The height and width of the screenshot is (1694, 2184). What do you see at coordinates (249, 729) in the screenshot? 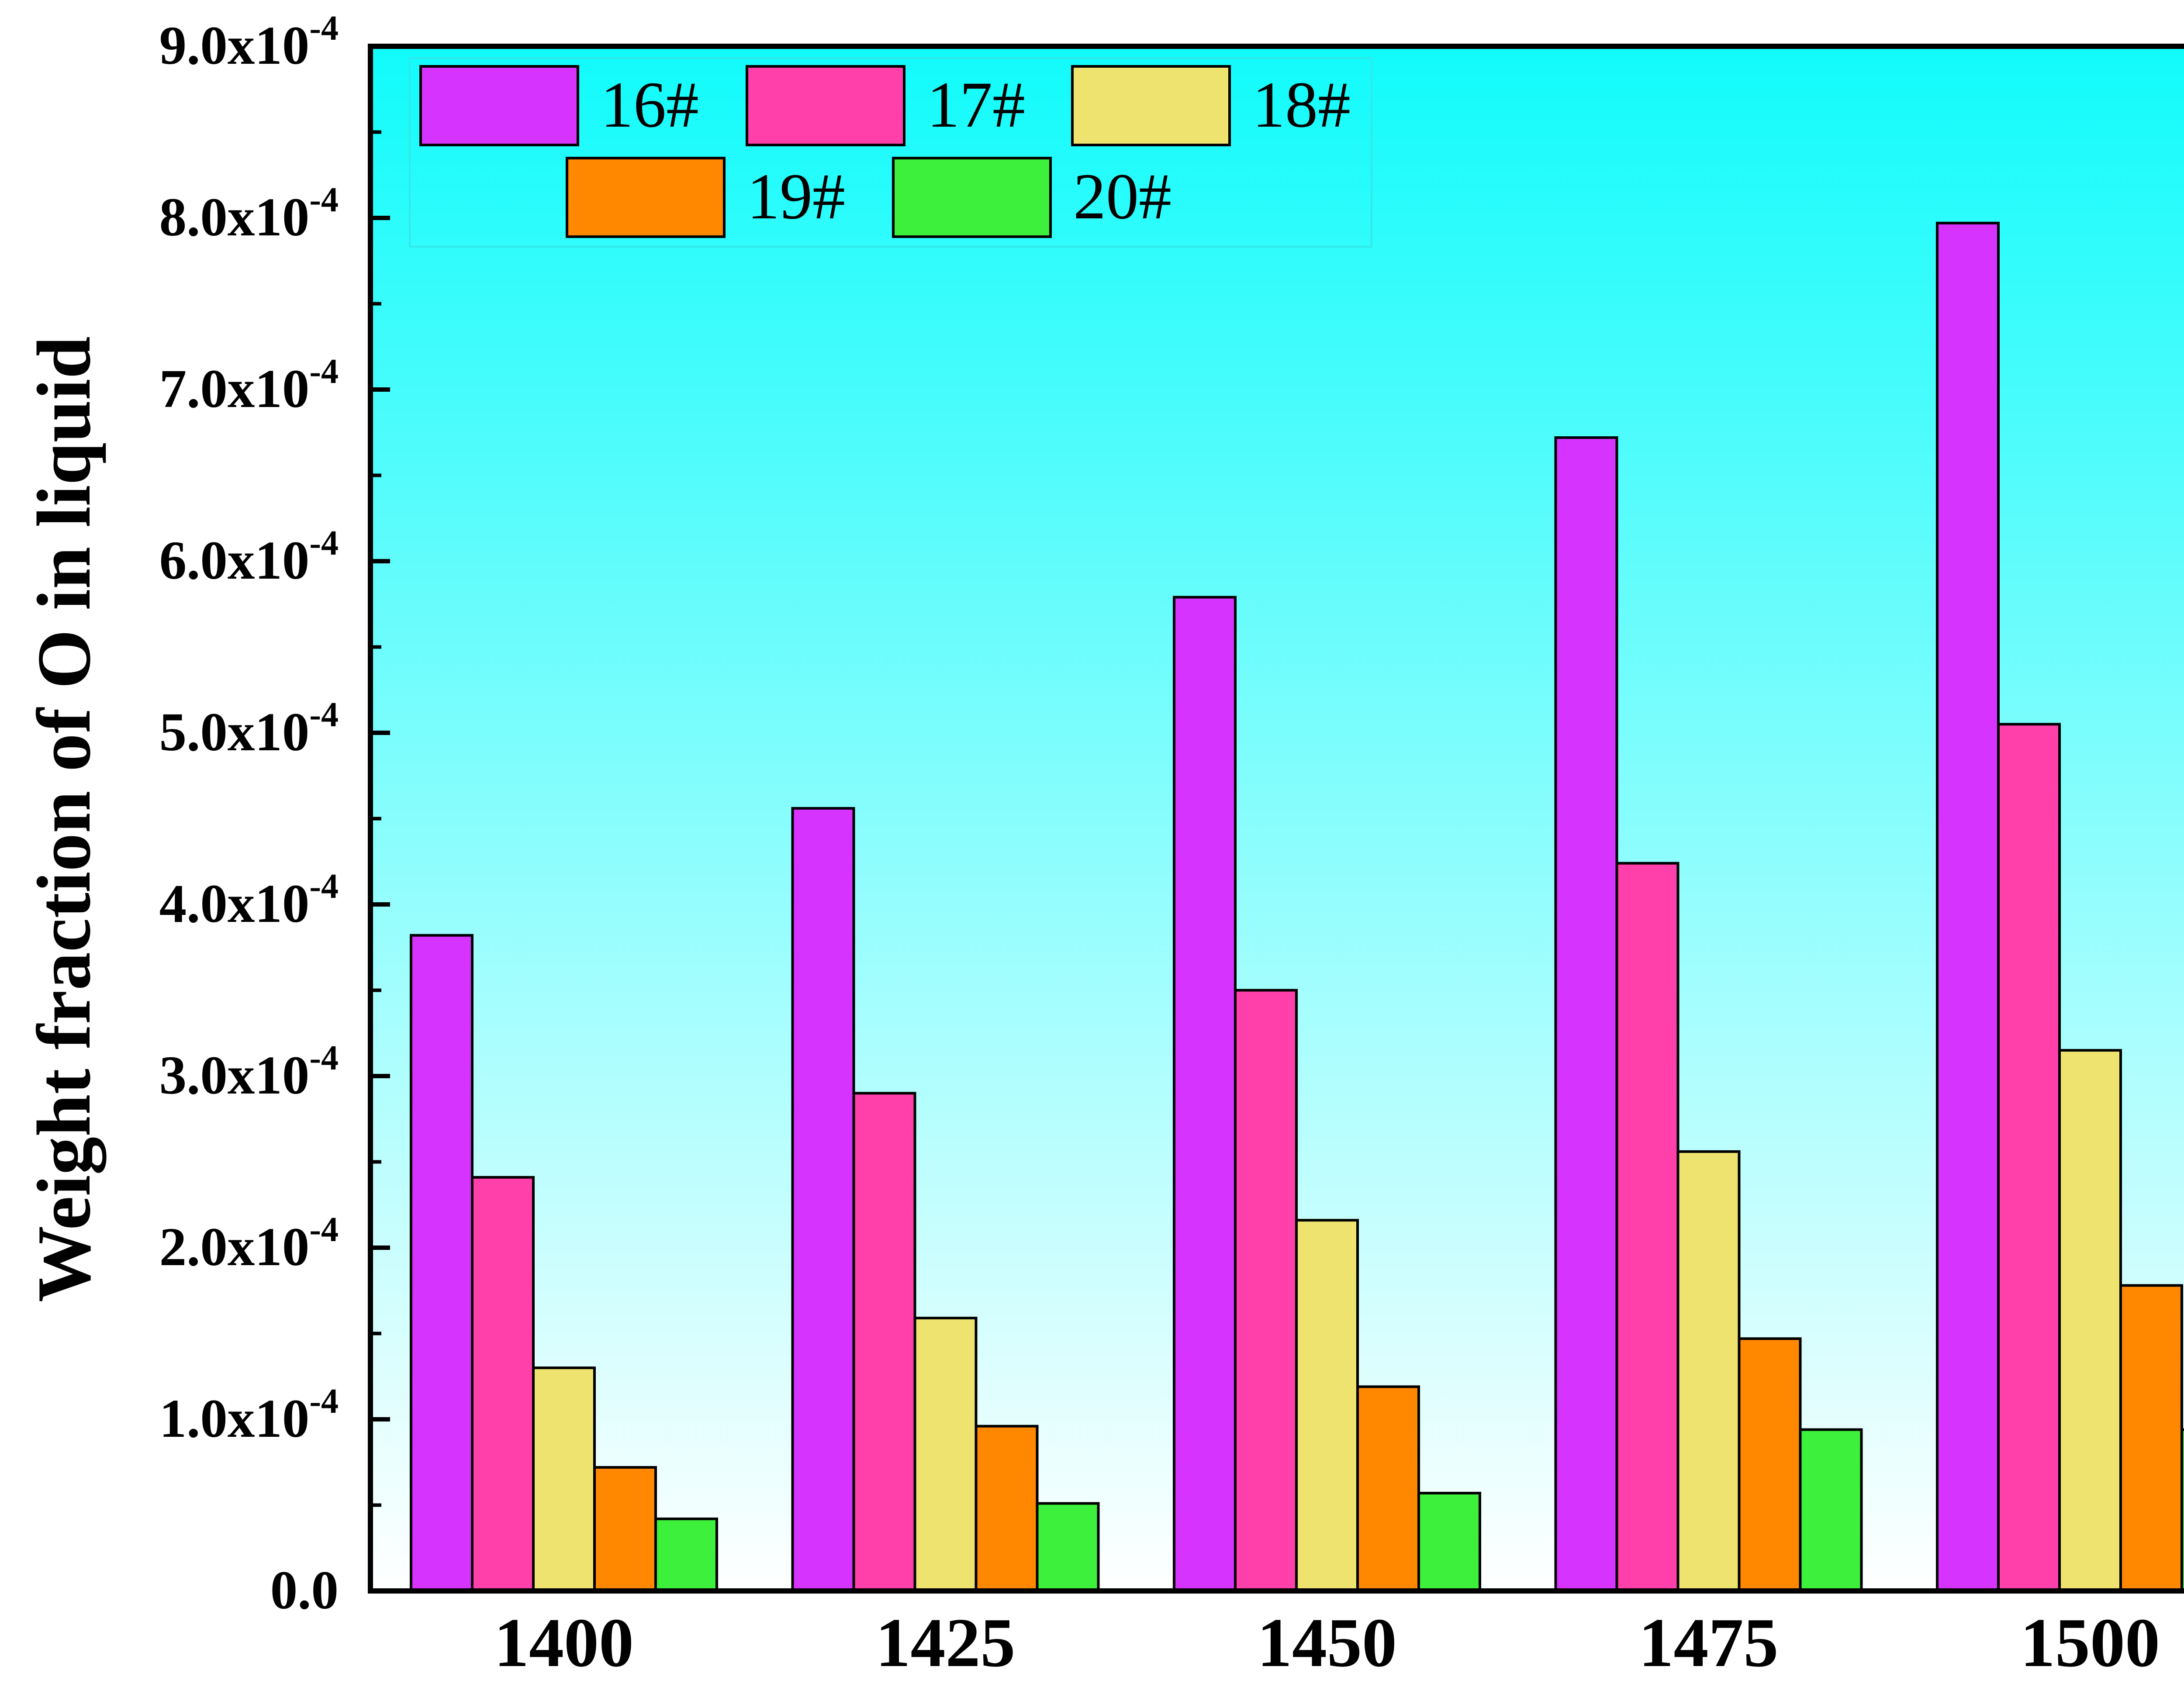
I see `y-tick-label: 5.0x10⁻⁴` at bounding box center [249, 729].